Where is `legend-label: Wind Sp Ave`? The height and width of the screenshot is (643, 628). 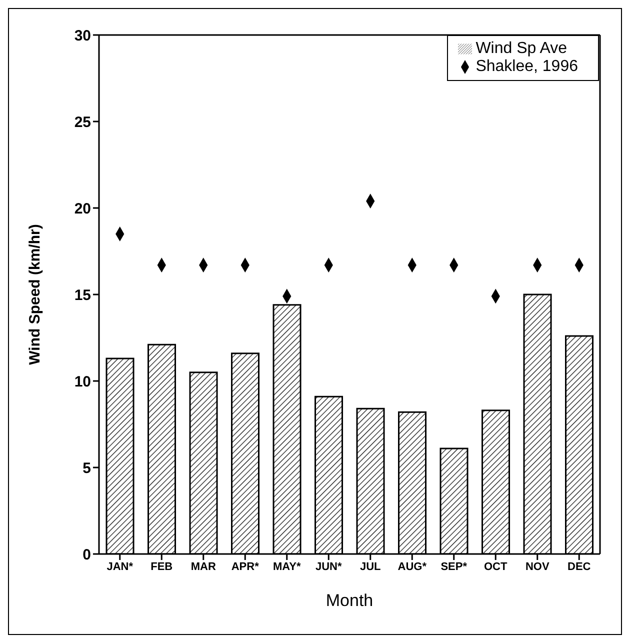 legend-label: Wind Sp Ave is located at coordinates (521, 48).